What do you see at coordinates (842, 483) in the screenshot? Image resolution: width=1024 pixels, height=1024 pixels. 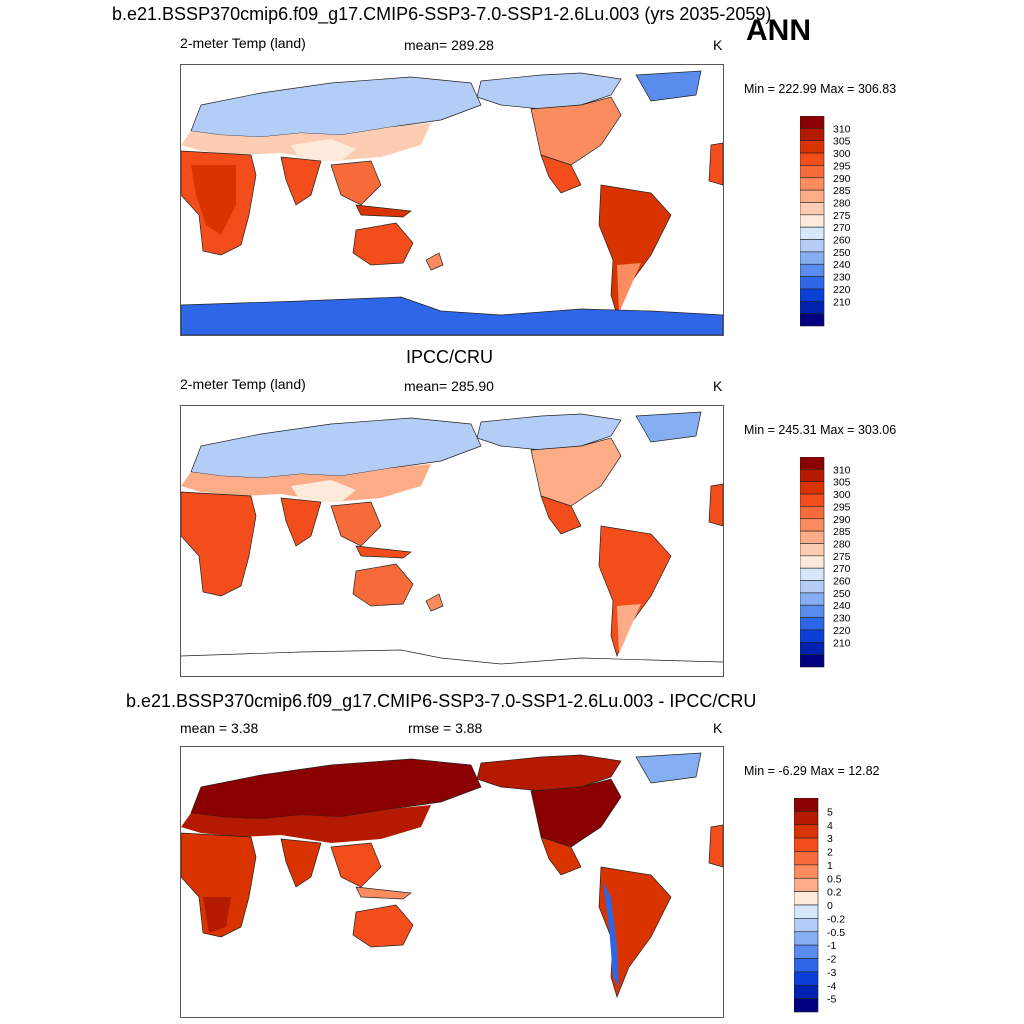 I see `obs-colorbar-tick-label: 305` at bounding box center [842, 483].